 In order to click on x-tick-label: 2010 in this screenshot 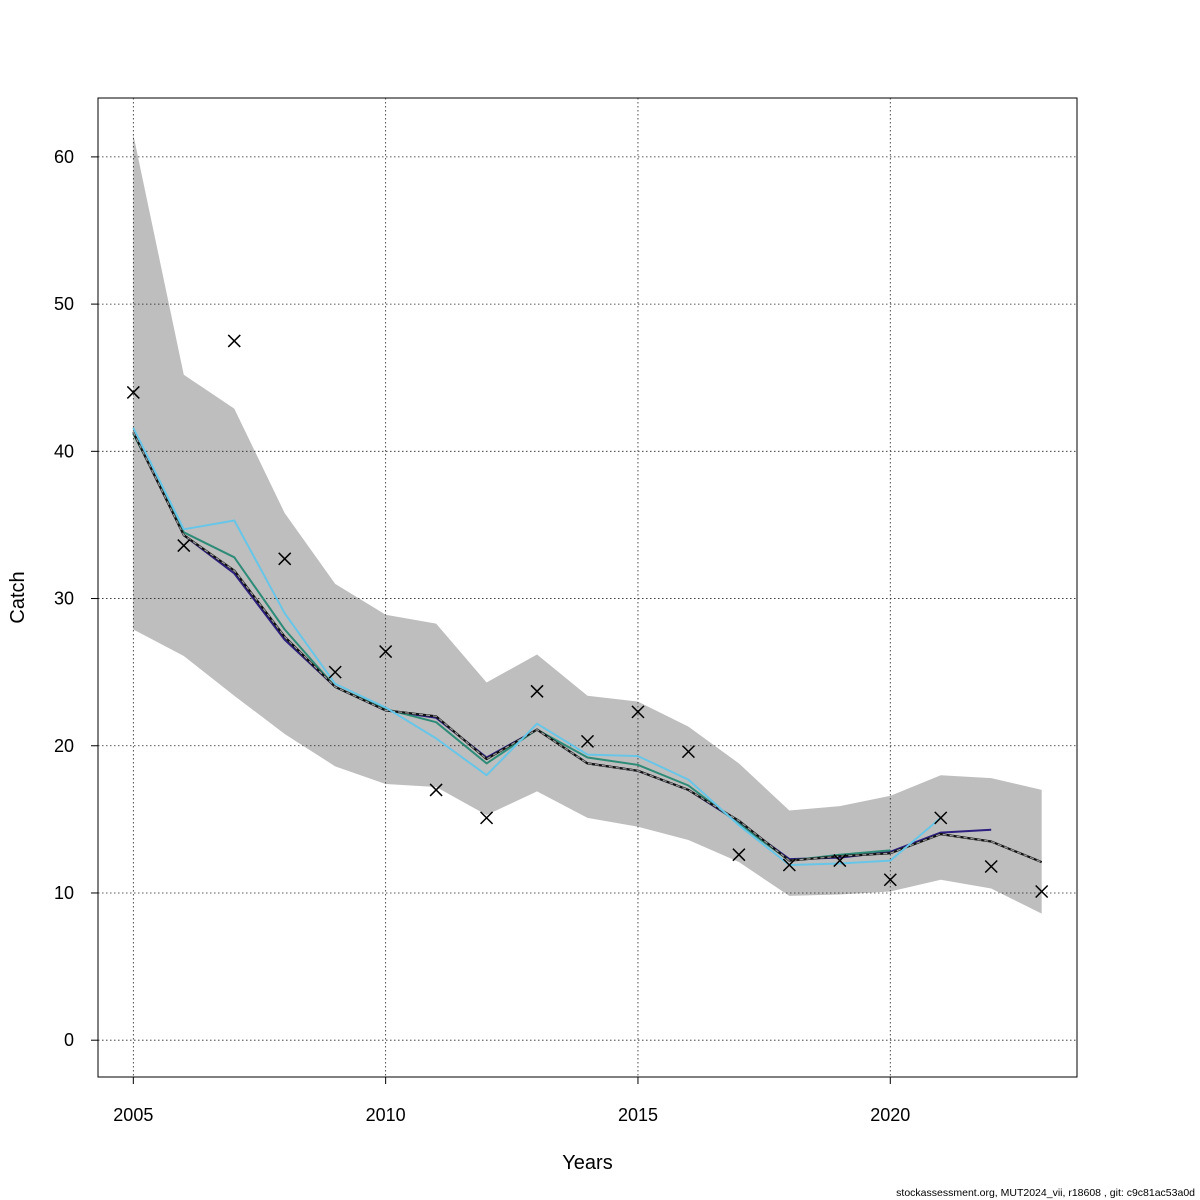, I will do `click(386, 1115)`.